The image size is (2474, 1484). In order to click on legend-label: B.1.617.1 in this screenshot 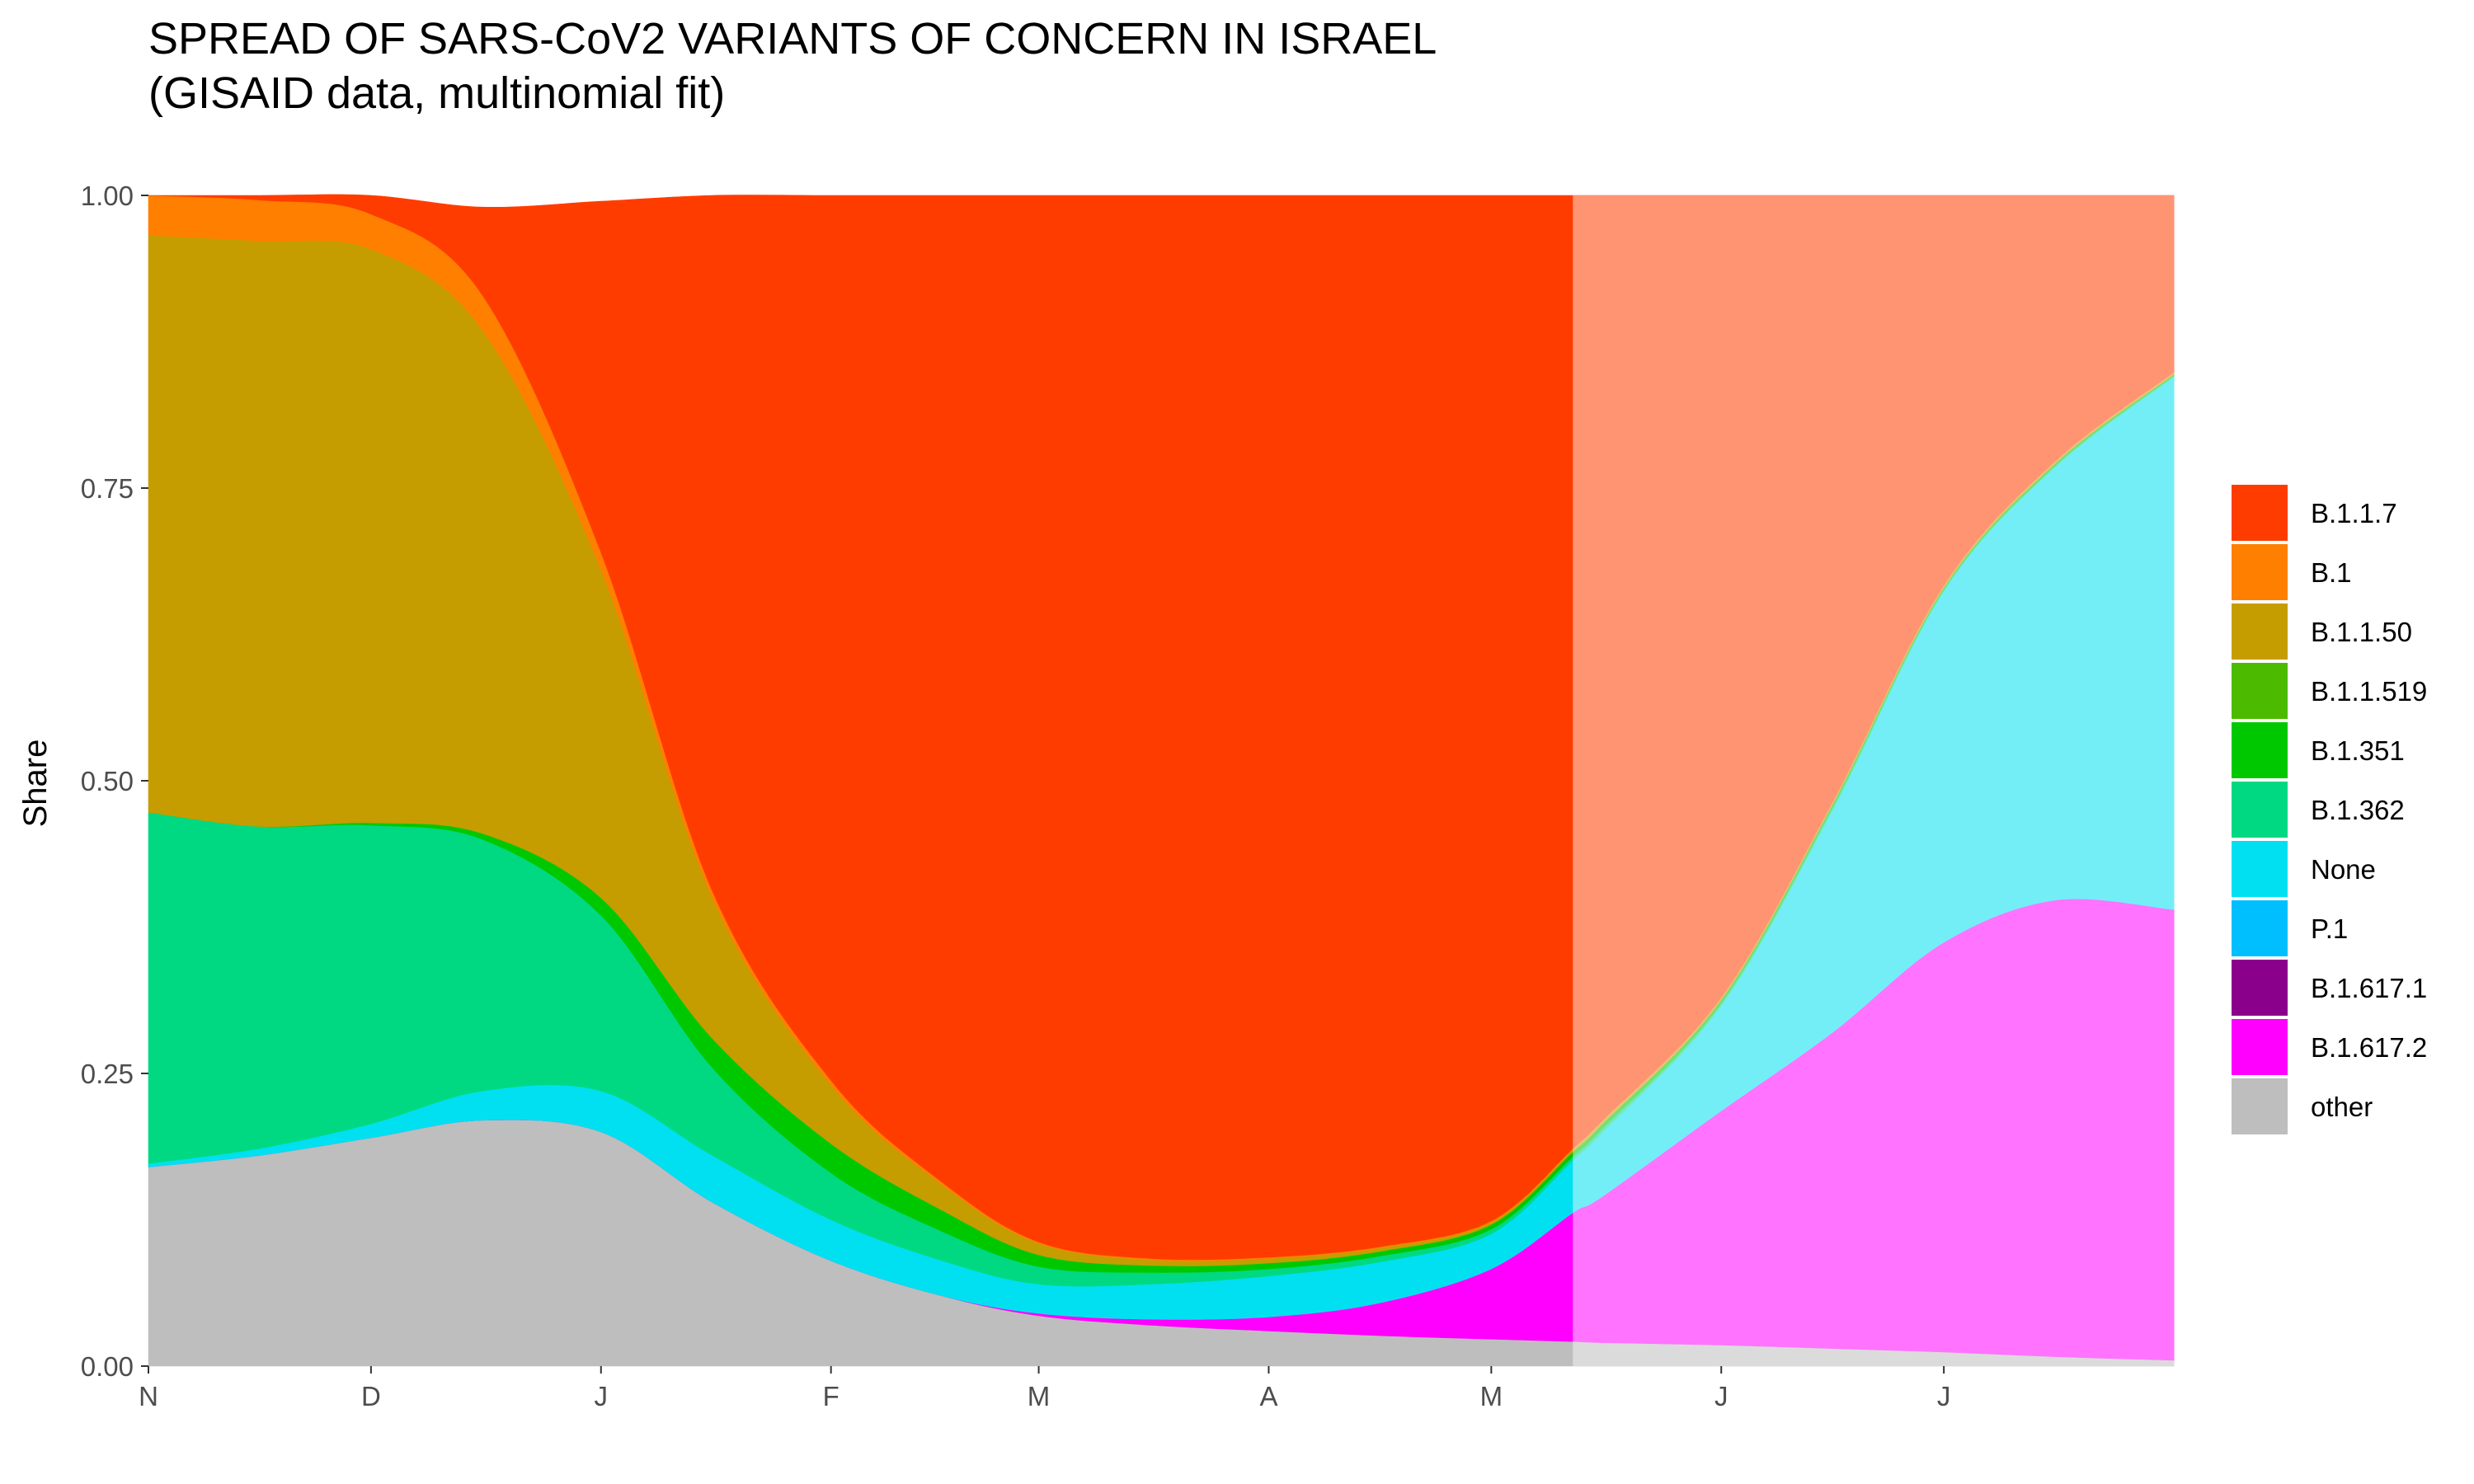, I will do `click(2369, 988)`.